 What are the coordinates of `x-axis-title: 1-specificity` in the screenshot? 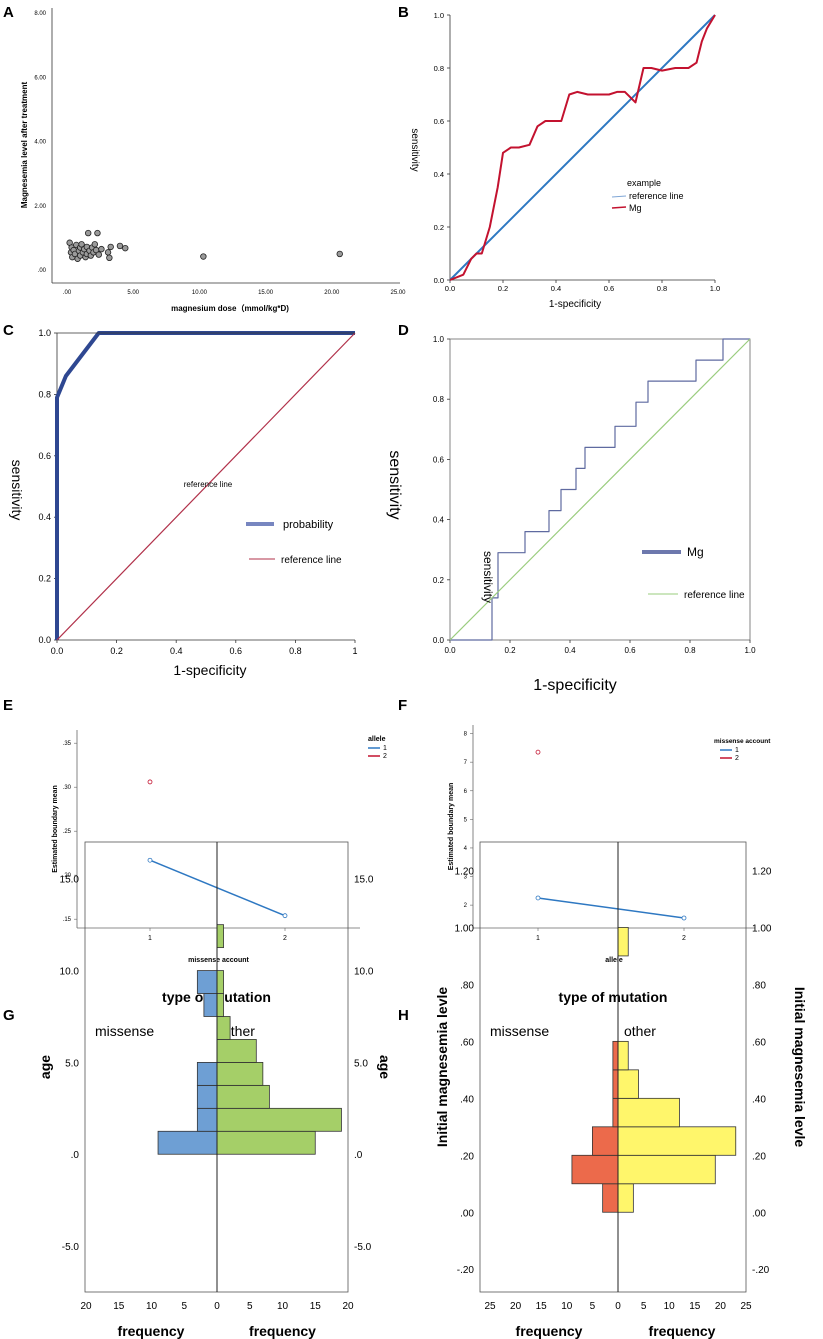 It's located at (575, 685).